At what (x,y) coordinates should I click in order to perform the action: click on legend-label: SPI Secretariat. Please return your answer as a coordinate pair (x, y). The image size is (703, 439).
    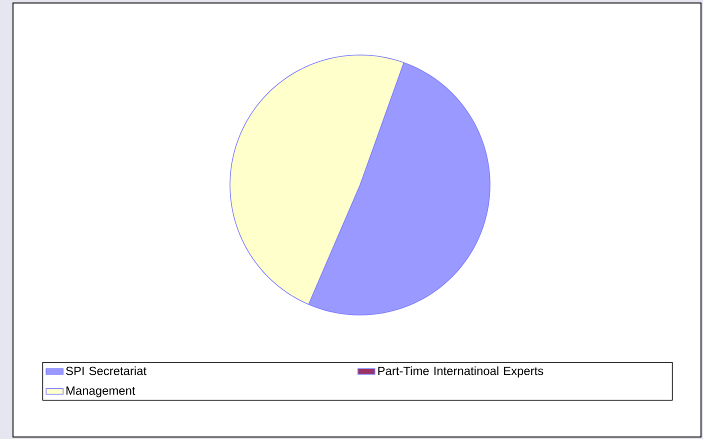
    Looking at the image, I should click on (106, 371).